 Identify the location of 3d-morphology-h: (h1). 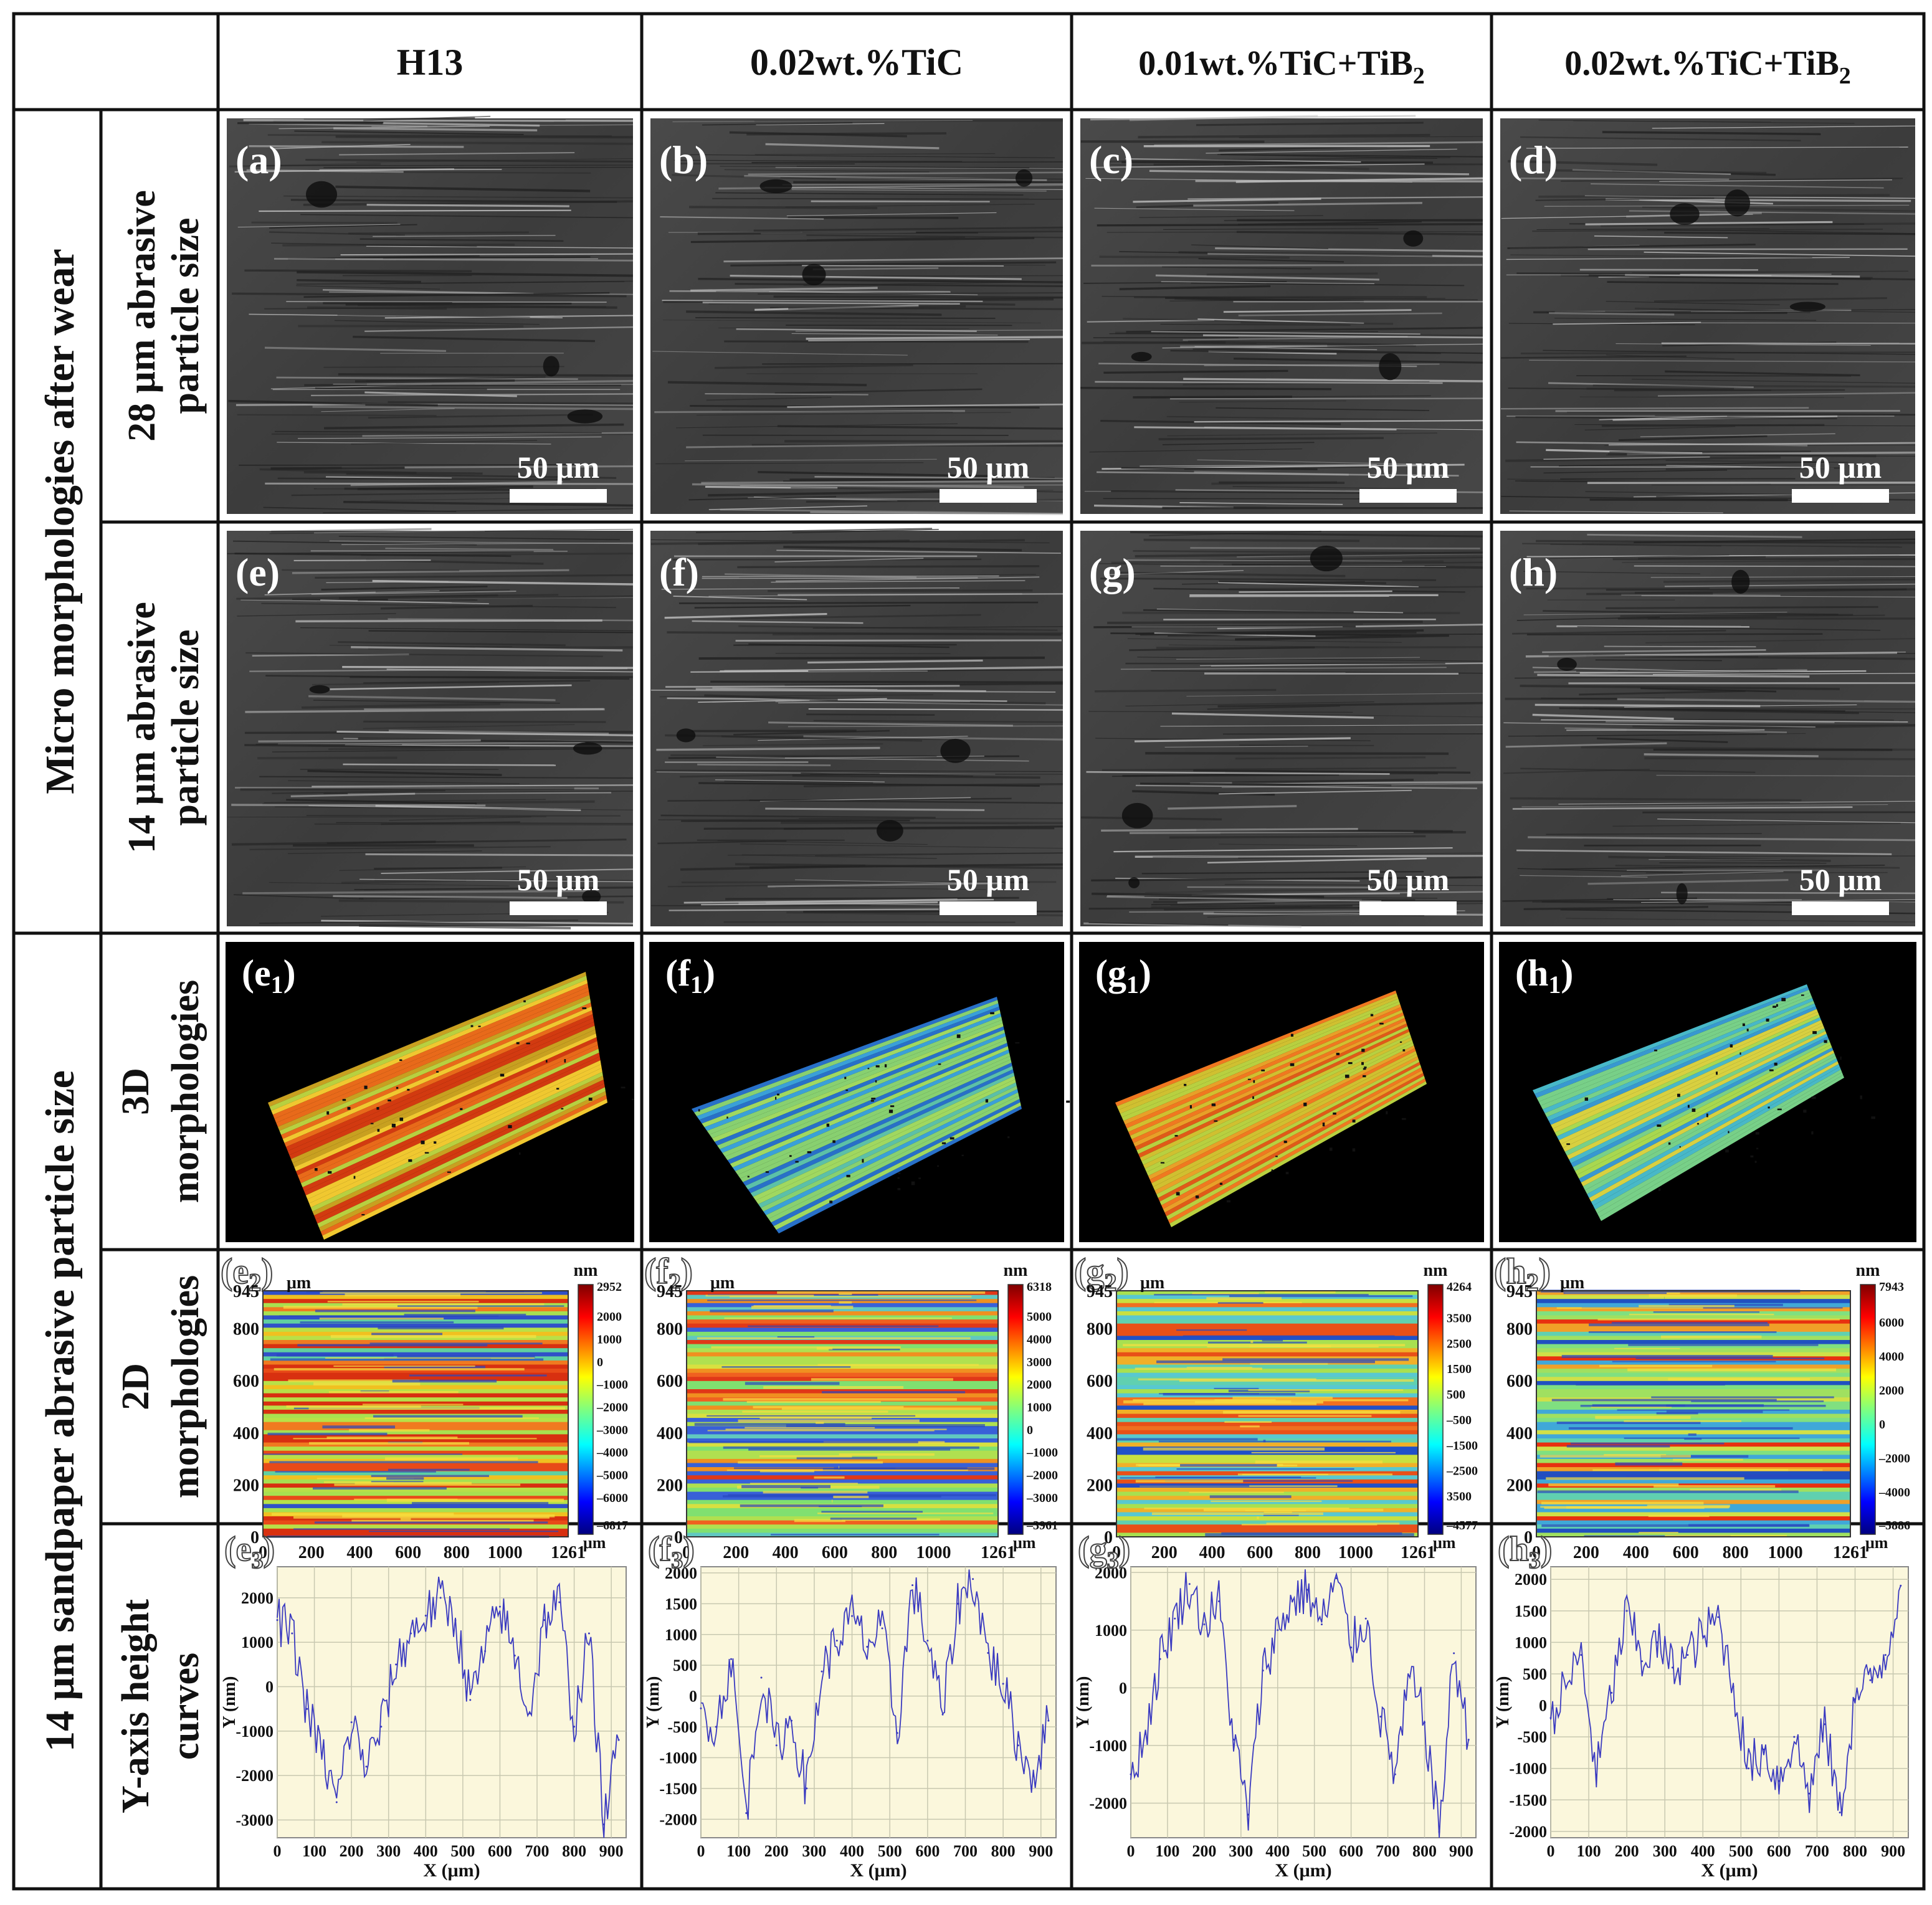
(1707, 1092).